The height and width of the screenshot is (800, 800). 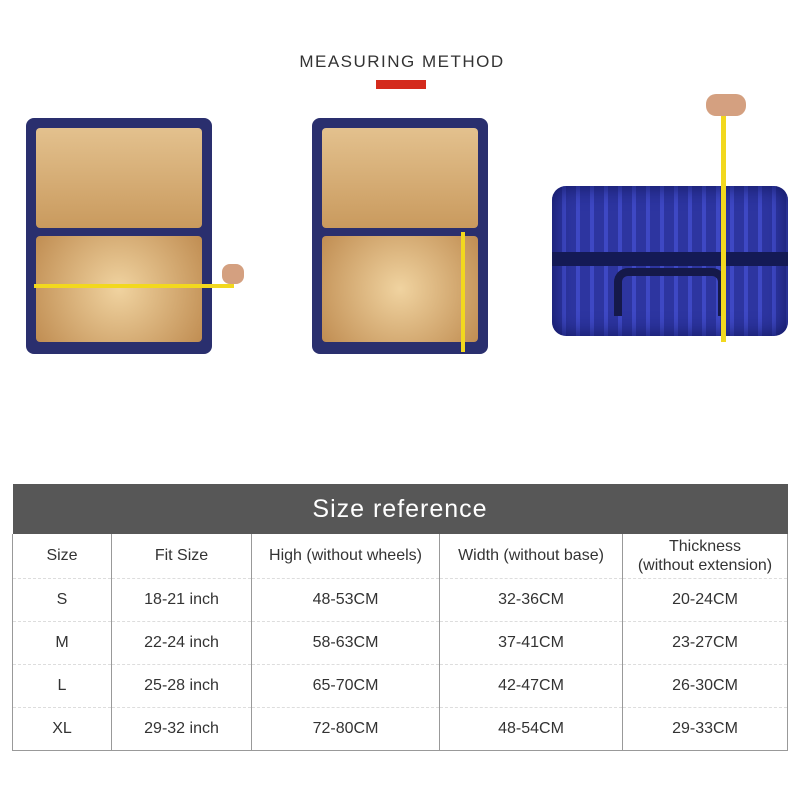 What do you see at coordinates (531, 600) in the screenshot?
I see `cell: 32-36CM` at bounding box center [531, 600].